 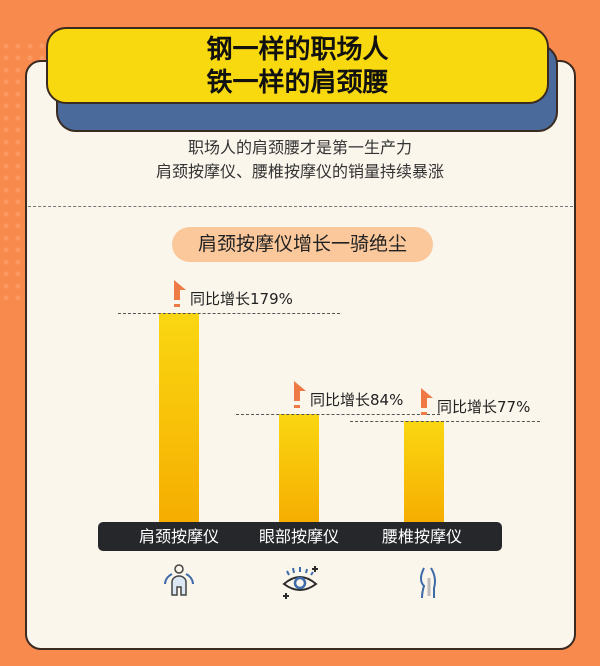 What do you see at coordinates (421, 536) in the screenshot?
I see `category-label: 腰椎按摩仪` at bounding box center [421, 536].